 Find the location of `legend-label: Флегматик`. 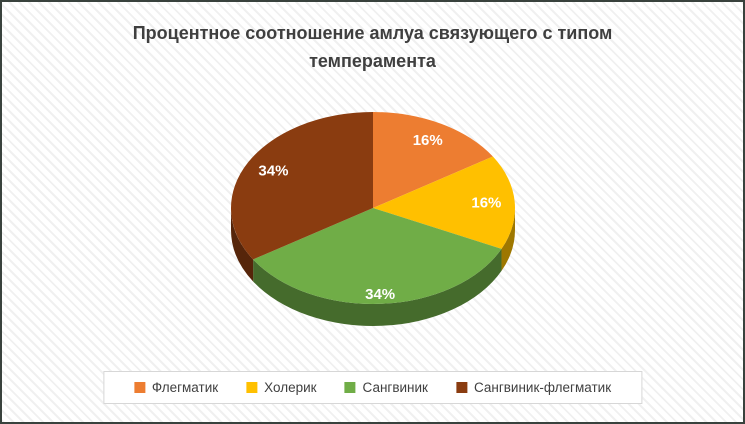

legend-label: Флегматик is located at coordinates (185, 387).